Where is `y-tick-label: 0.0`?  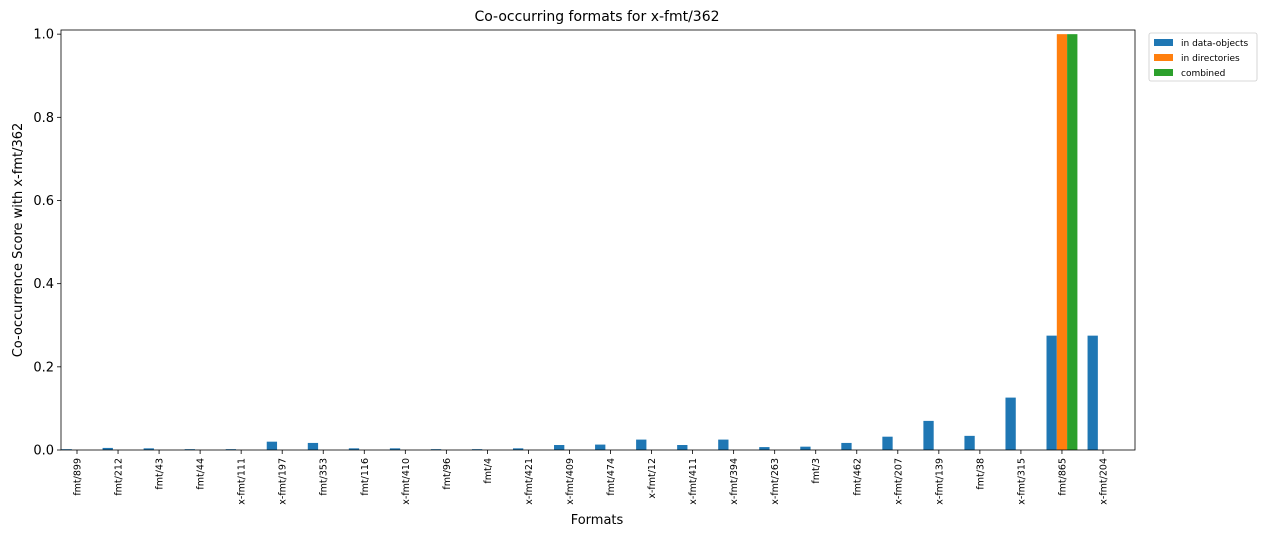
y-tick-label: 0.0 is located at coordinates (43, 451).